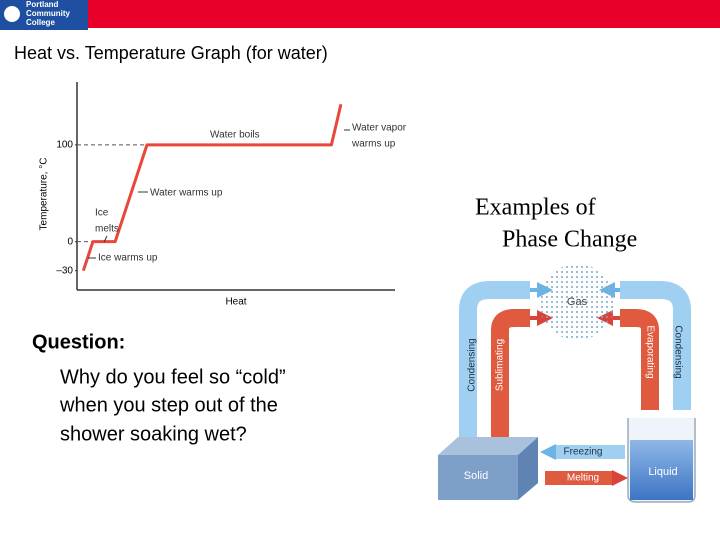 This screenshot has width=720, height=540. What do you see at coordinates (168, 405) in the screenshot?
I see `question-text: when you step out of the` at bounding box center [168, 405].